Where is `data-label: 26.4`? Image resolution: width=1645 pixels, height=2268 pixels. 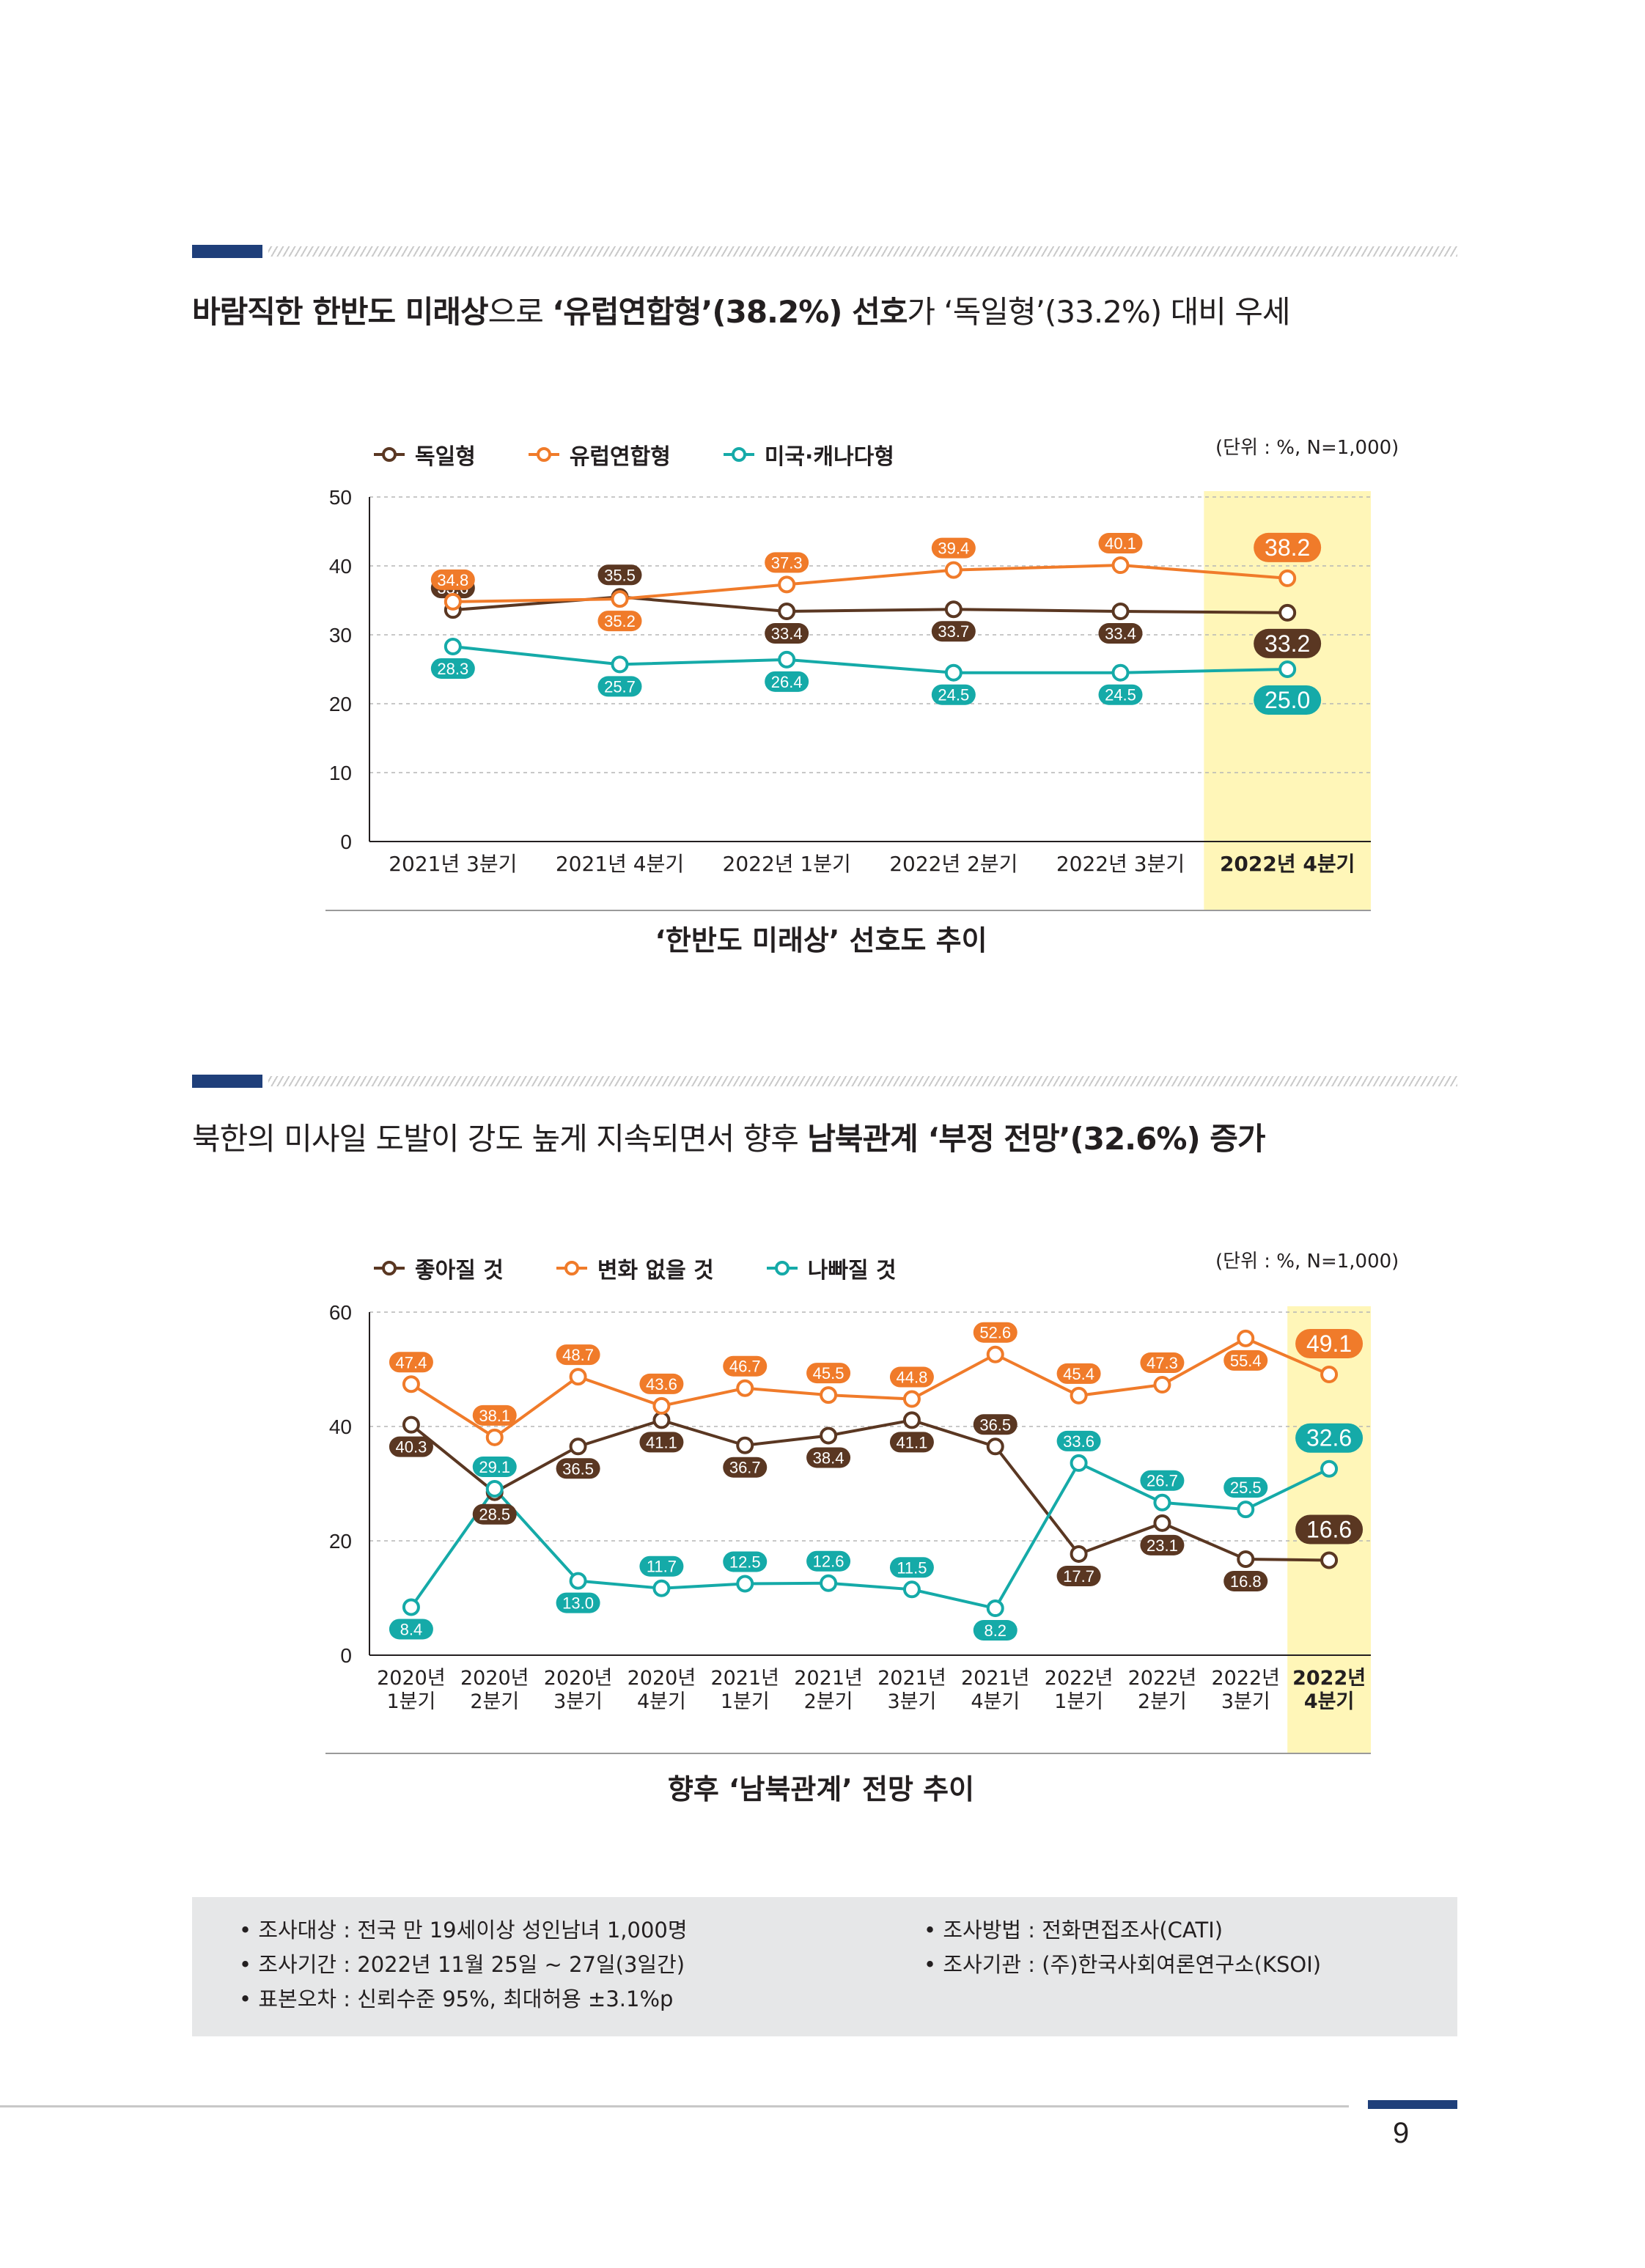 data-label: 26.4 is located at coordinates (787, 682).